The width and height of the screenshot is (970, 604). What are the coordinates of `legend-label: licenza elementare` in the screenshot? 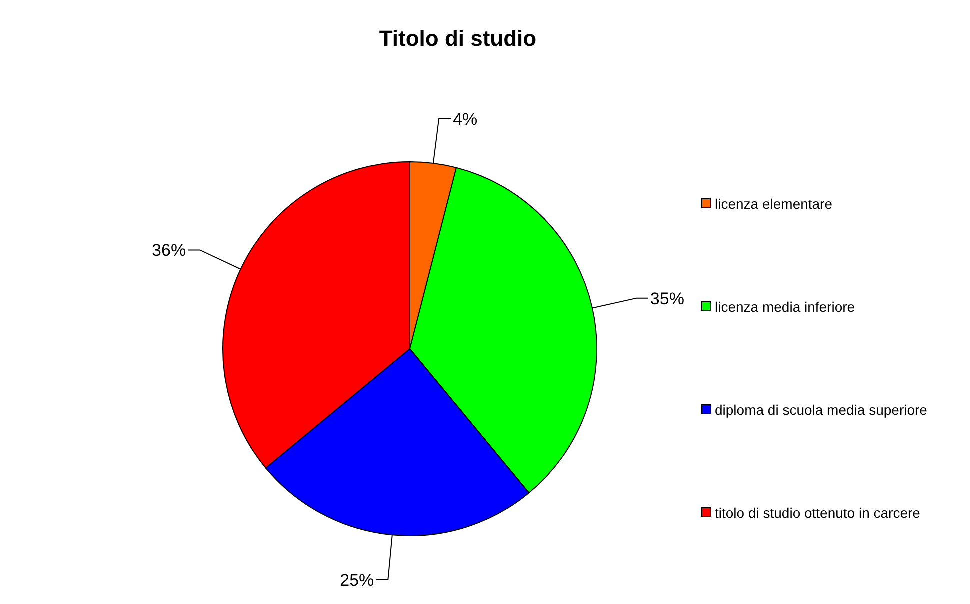 It's located at (774, 204).